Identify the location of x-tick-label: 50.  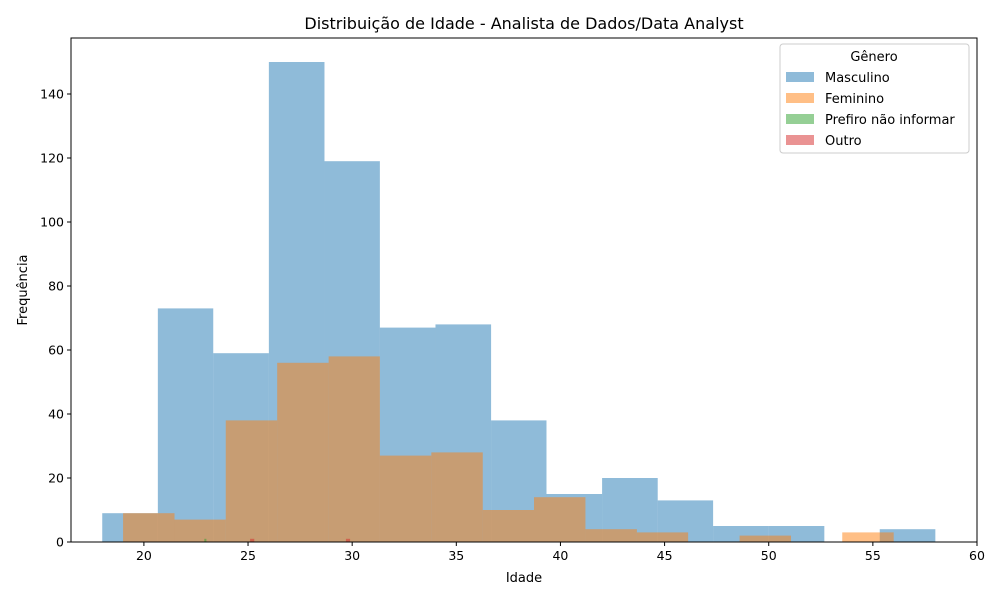
(769, 555).